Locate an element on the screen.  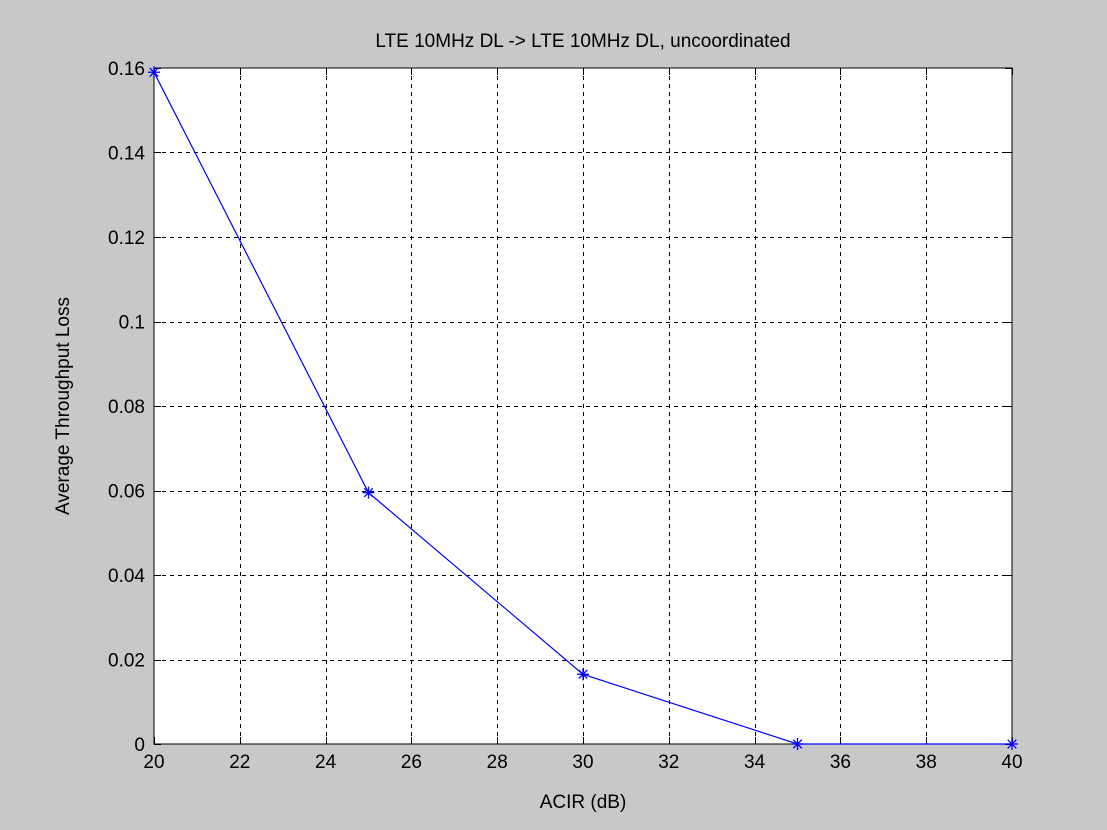
x-tick-label: 34 is located at coordinates (755, 762).